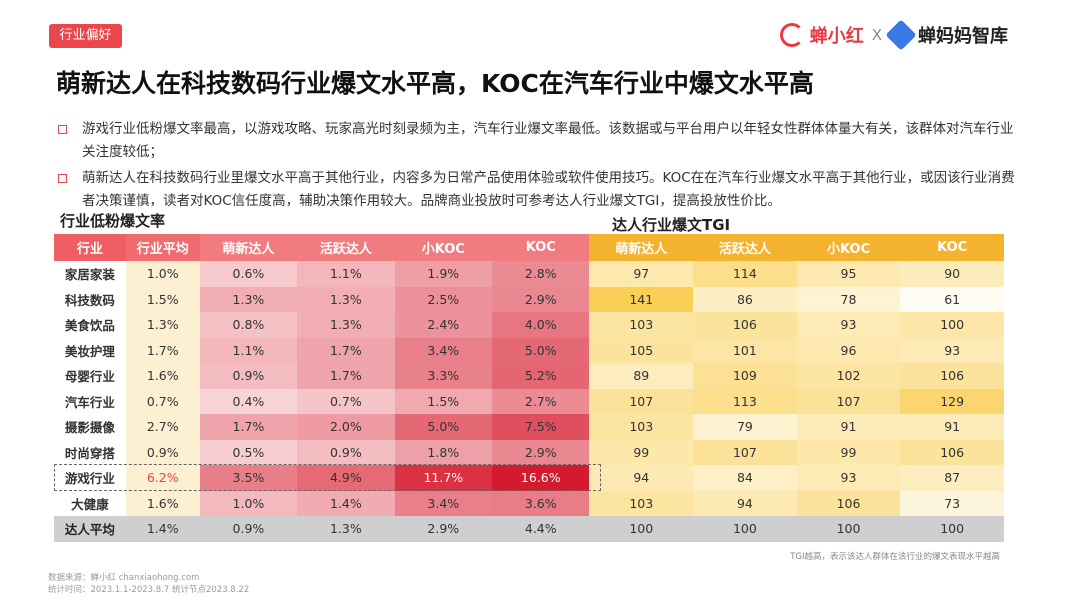 The width and height of the screenshot is (1080, 608). I want to click on industry-name: 游戏行业, so click(89, 479).